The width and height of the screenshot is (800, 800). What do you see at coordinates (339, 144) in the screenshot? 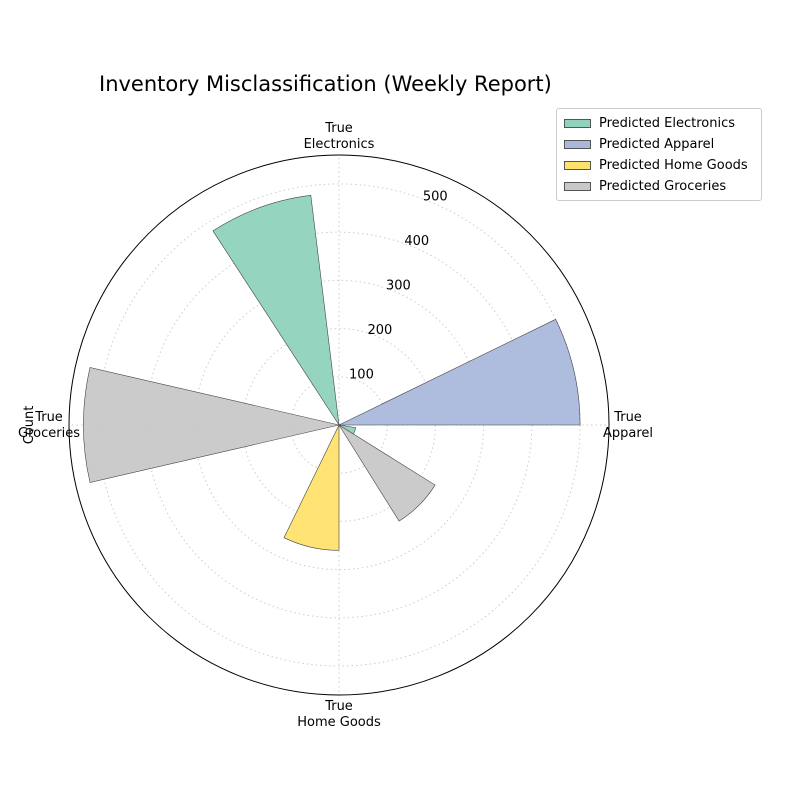
I see `category-label: Electronics` at bounding box center [339, 144].